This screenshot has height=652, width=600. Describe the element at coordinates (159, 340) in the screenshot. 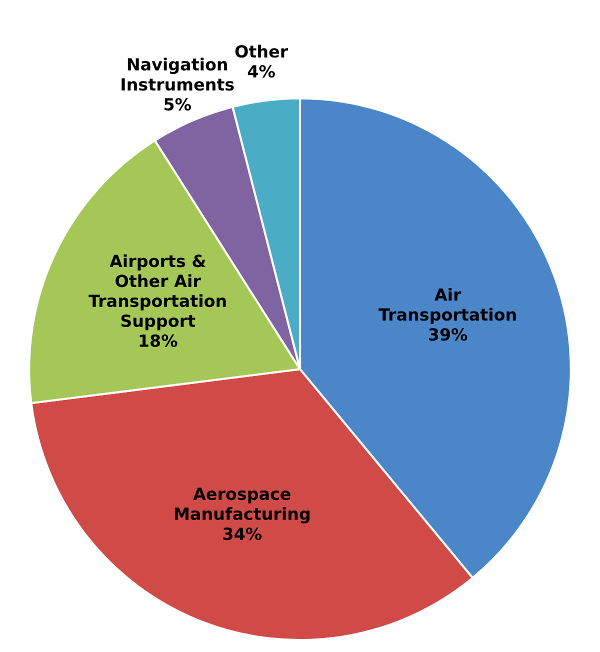

I see `data-label: 18%` at that location.